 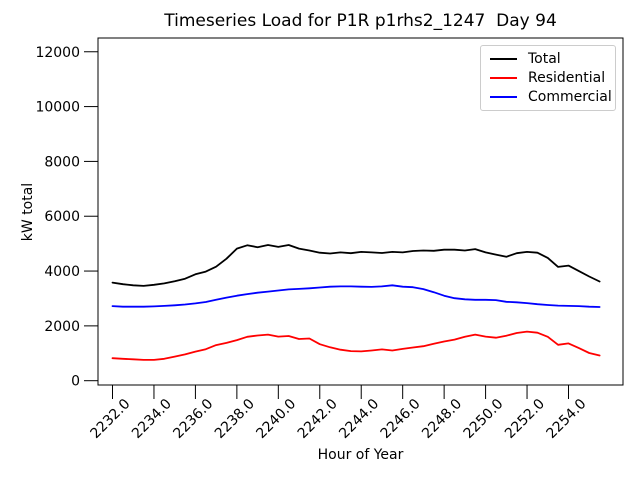 What do you see at coordinates (503, 59) in the screenshot?
I see `legend-line-total-icon` at bounding box center [503, 59].